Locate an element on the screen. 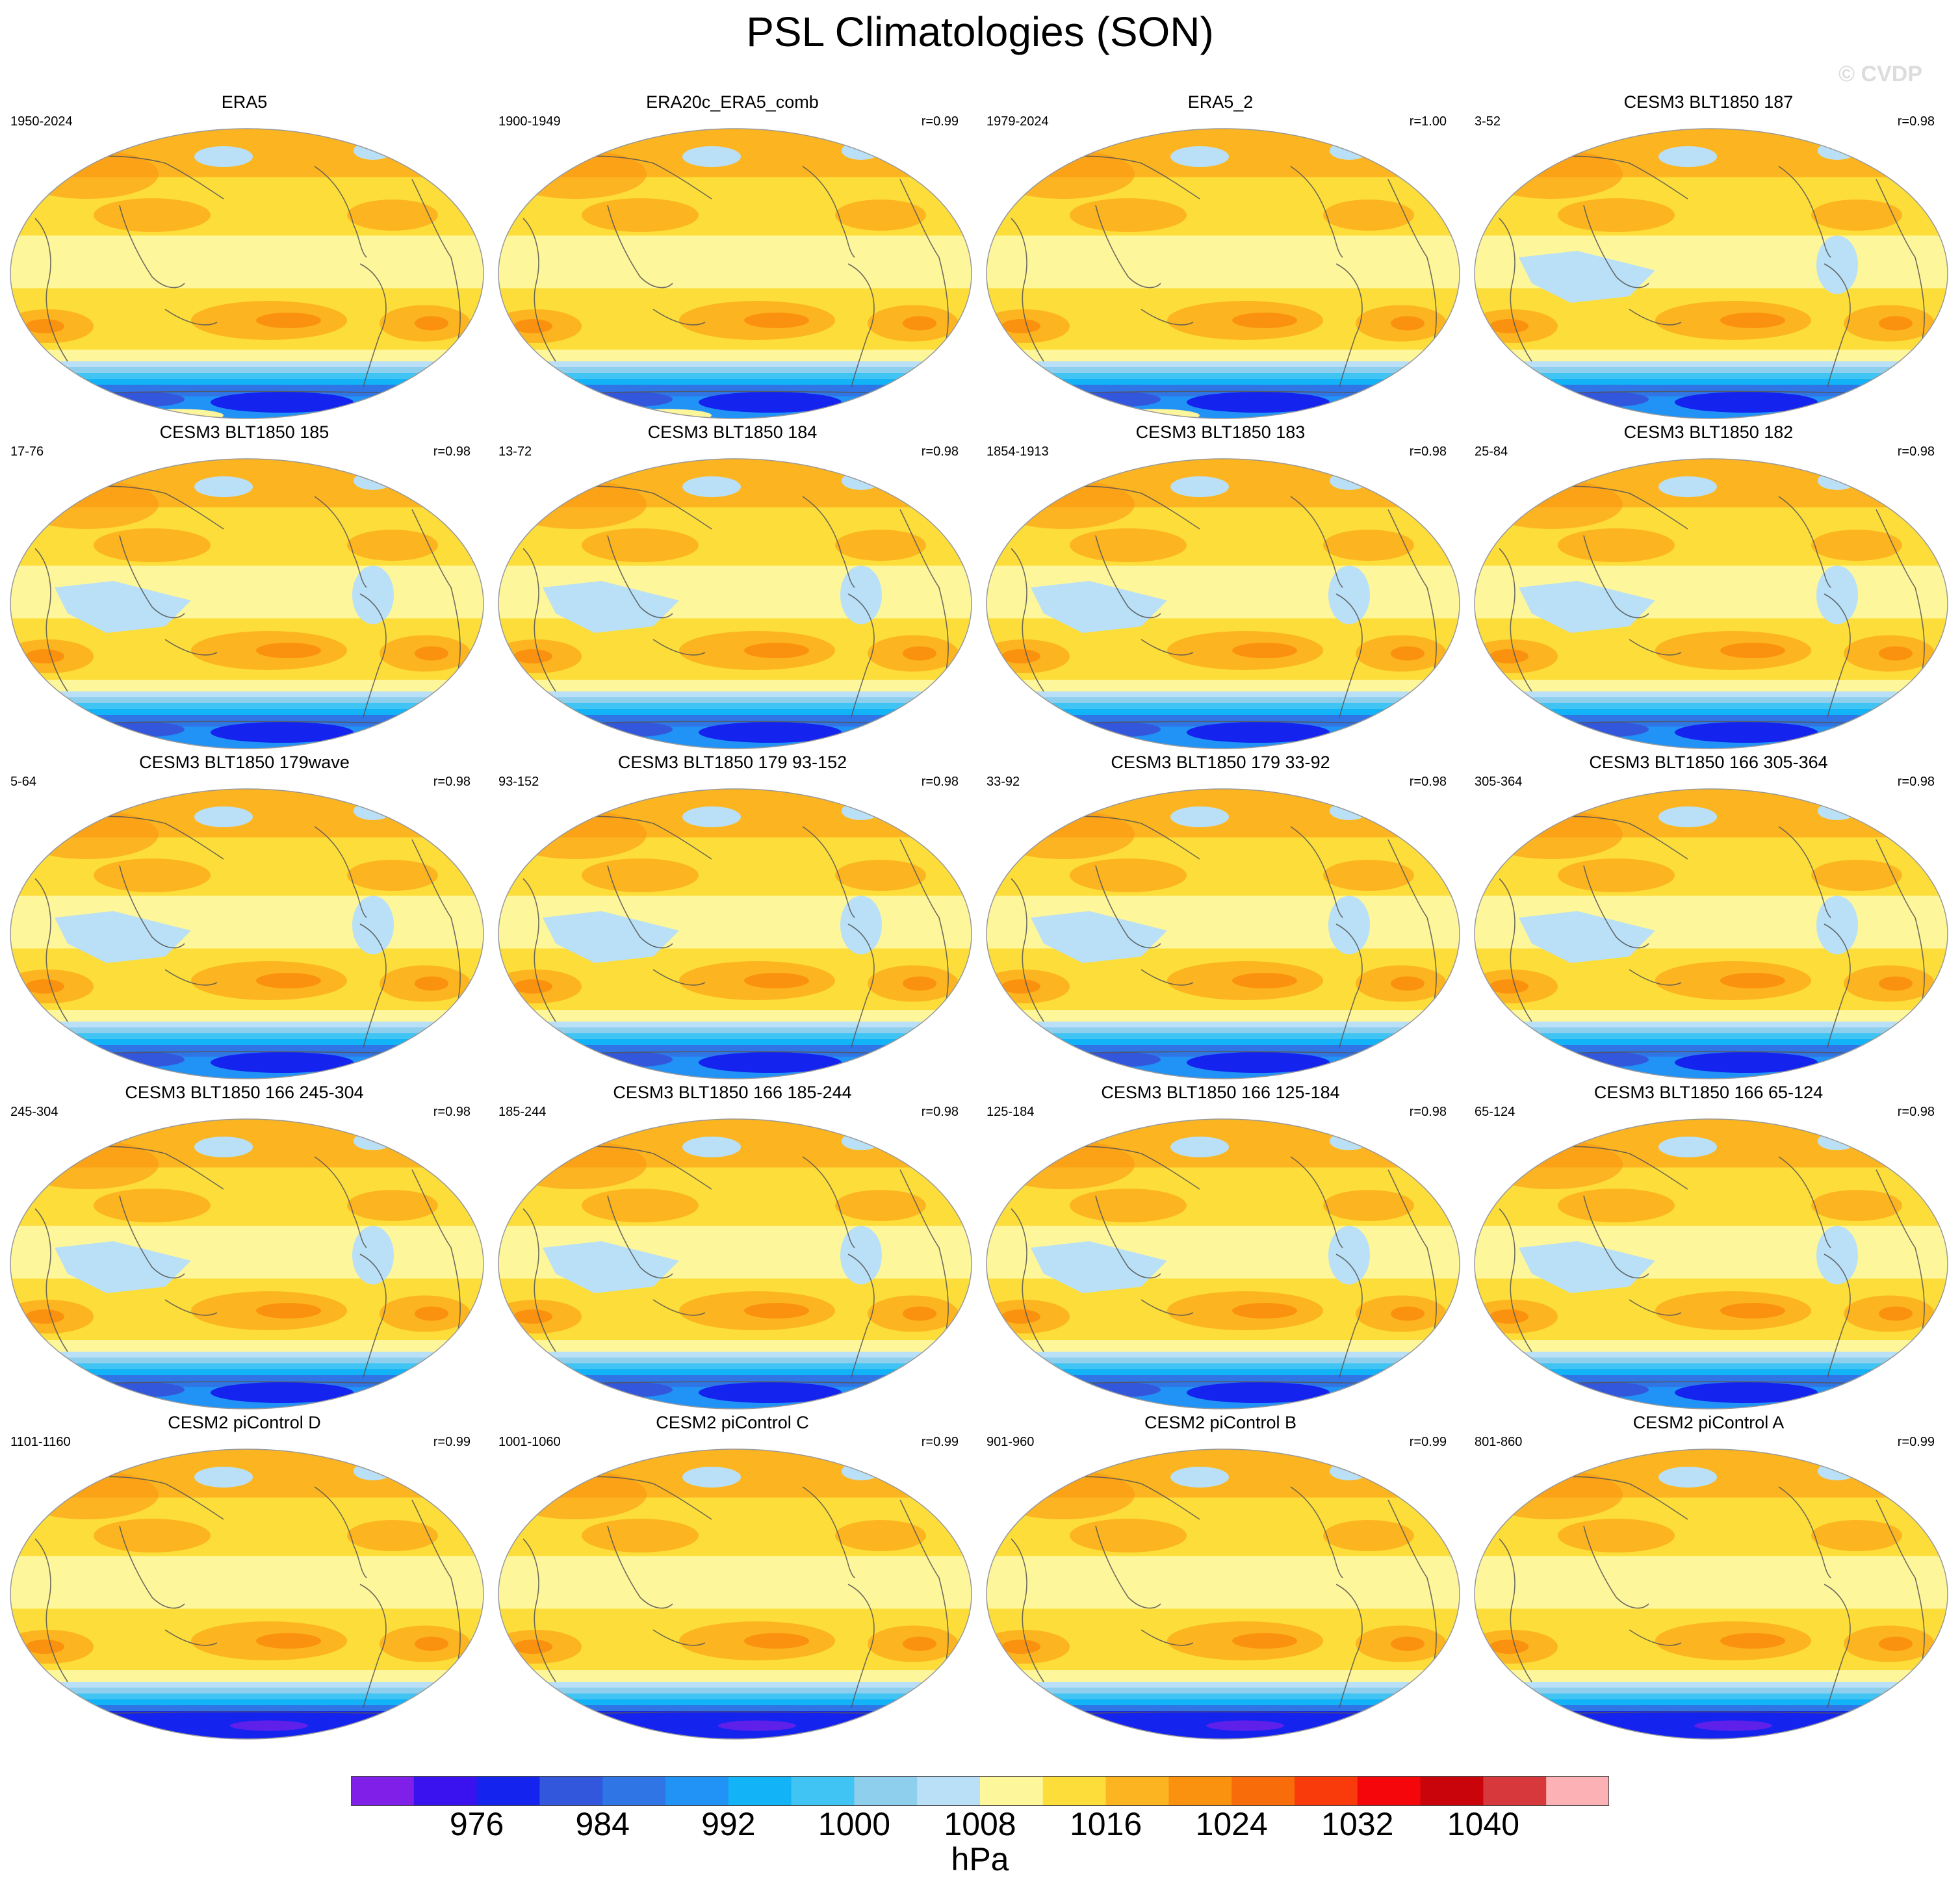  panel-years: 305-364 is located at coordinates (1499, 782).